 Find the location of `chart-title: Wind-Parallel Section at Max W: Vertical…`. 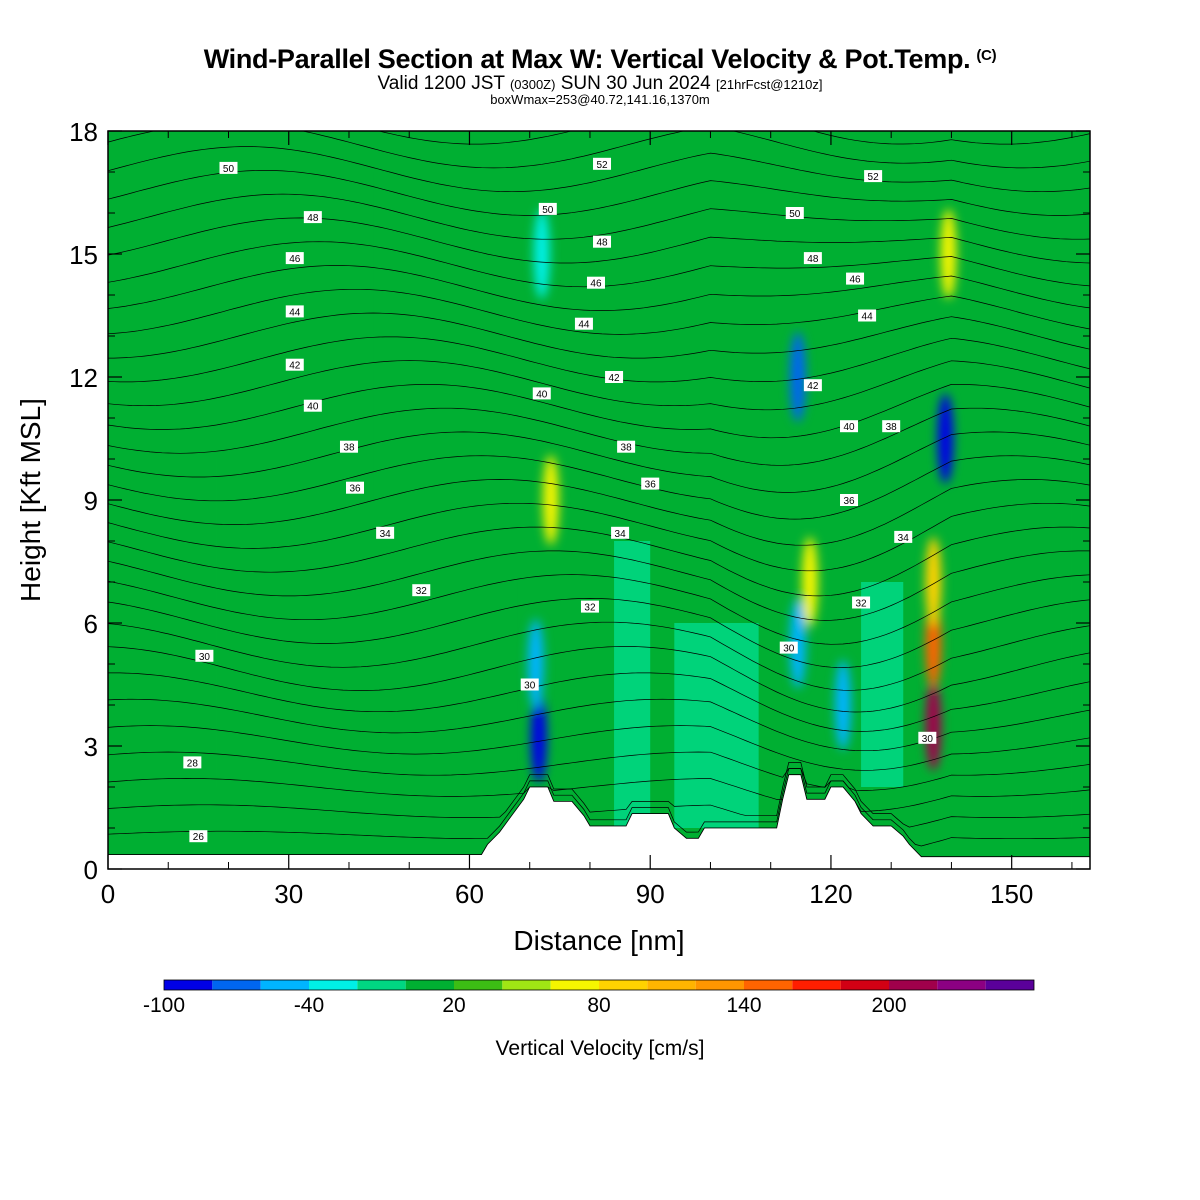

chart-title: Wind-Parallel Section at Max W: Vertical… is located at coordinates (600, 59).